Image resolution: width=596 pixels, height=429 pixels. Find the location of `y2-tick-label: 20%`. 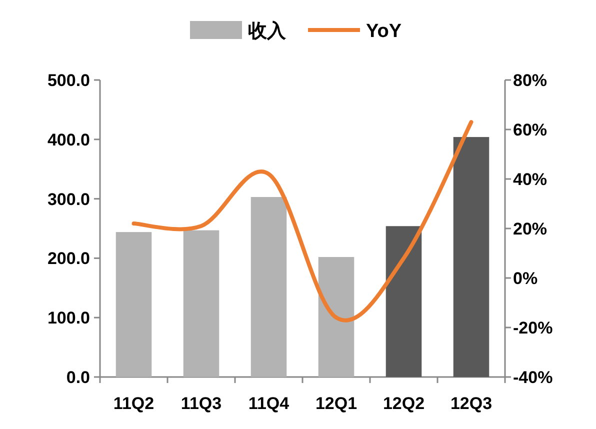

y2-tick-label: 20% is located at coordinates (530, 229).